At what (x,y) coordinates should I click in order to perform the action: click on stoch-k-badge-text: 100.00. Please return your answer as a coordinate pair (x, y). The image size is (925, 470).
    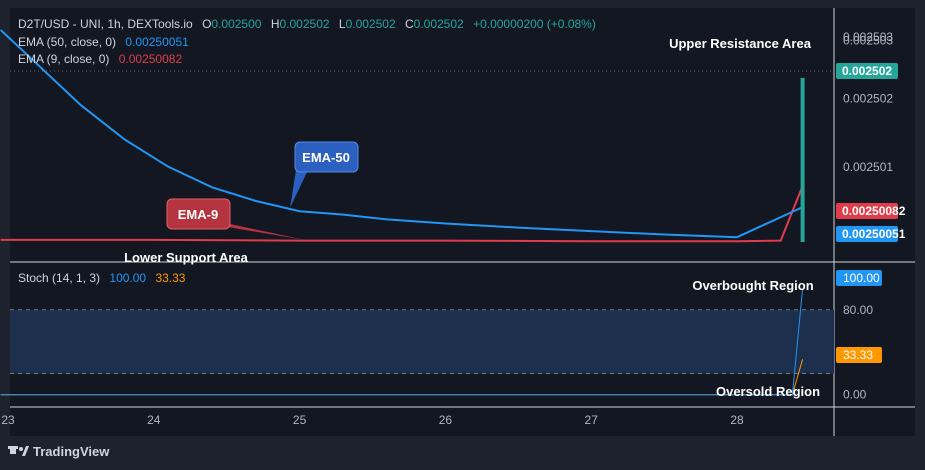
    Looking at the image, I should click on (861, 278).